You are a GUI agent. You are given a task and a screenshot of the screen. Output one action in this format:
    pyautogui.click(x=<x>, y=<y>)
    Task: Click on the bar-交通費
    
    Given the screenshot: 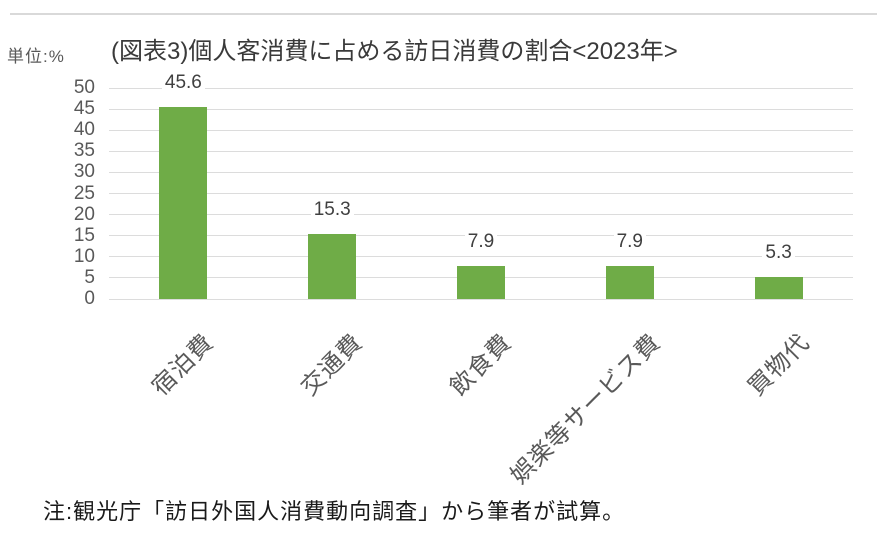 What is the action you would take?
    pyautogui.click(x=332, y=266)
    